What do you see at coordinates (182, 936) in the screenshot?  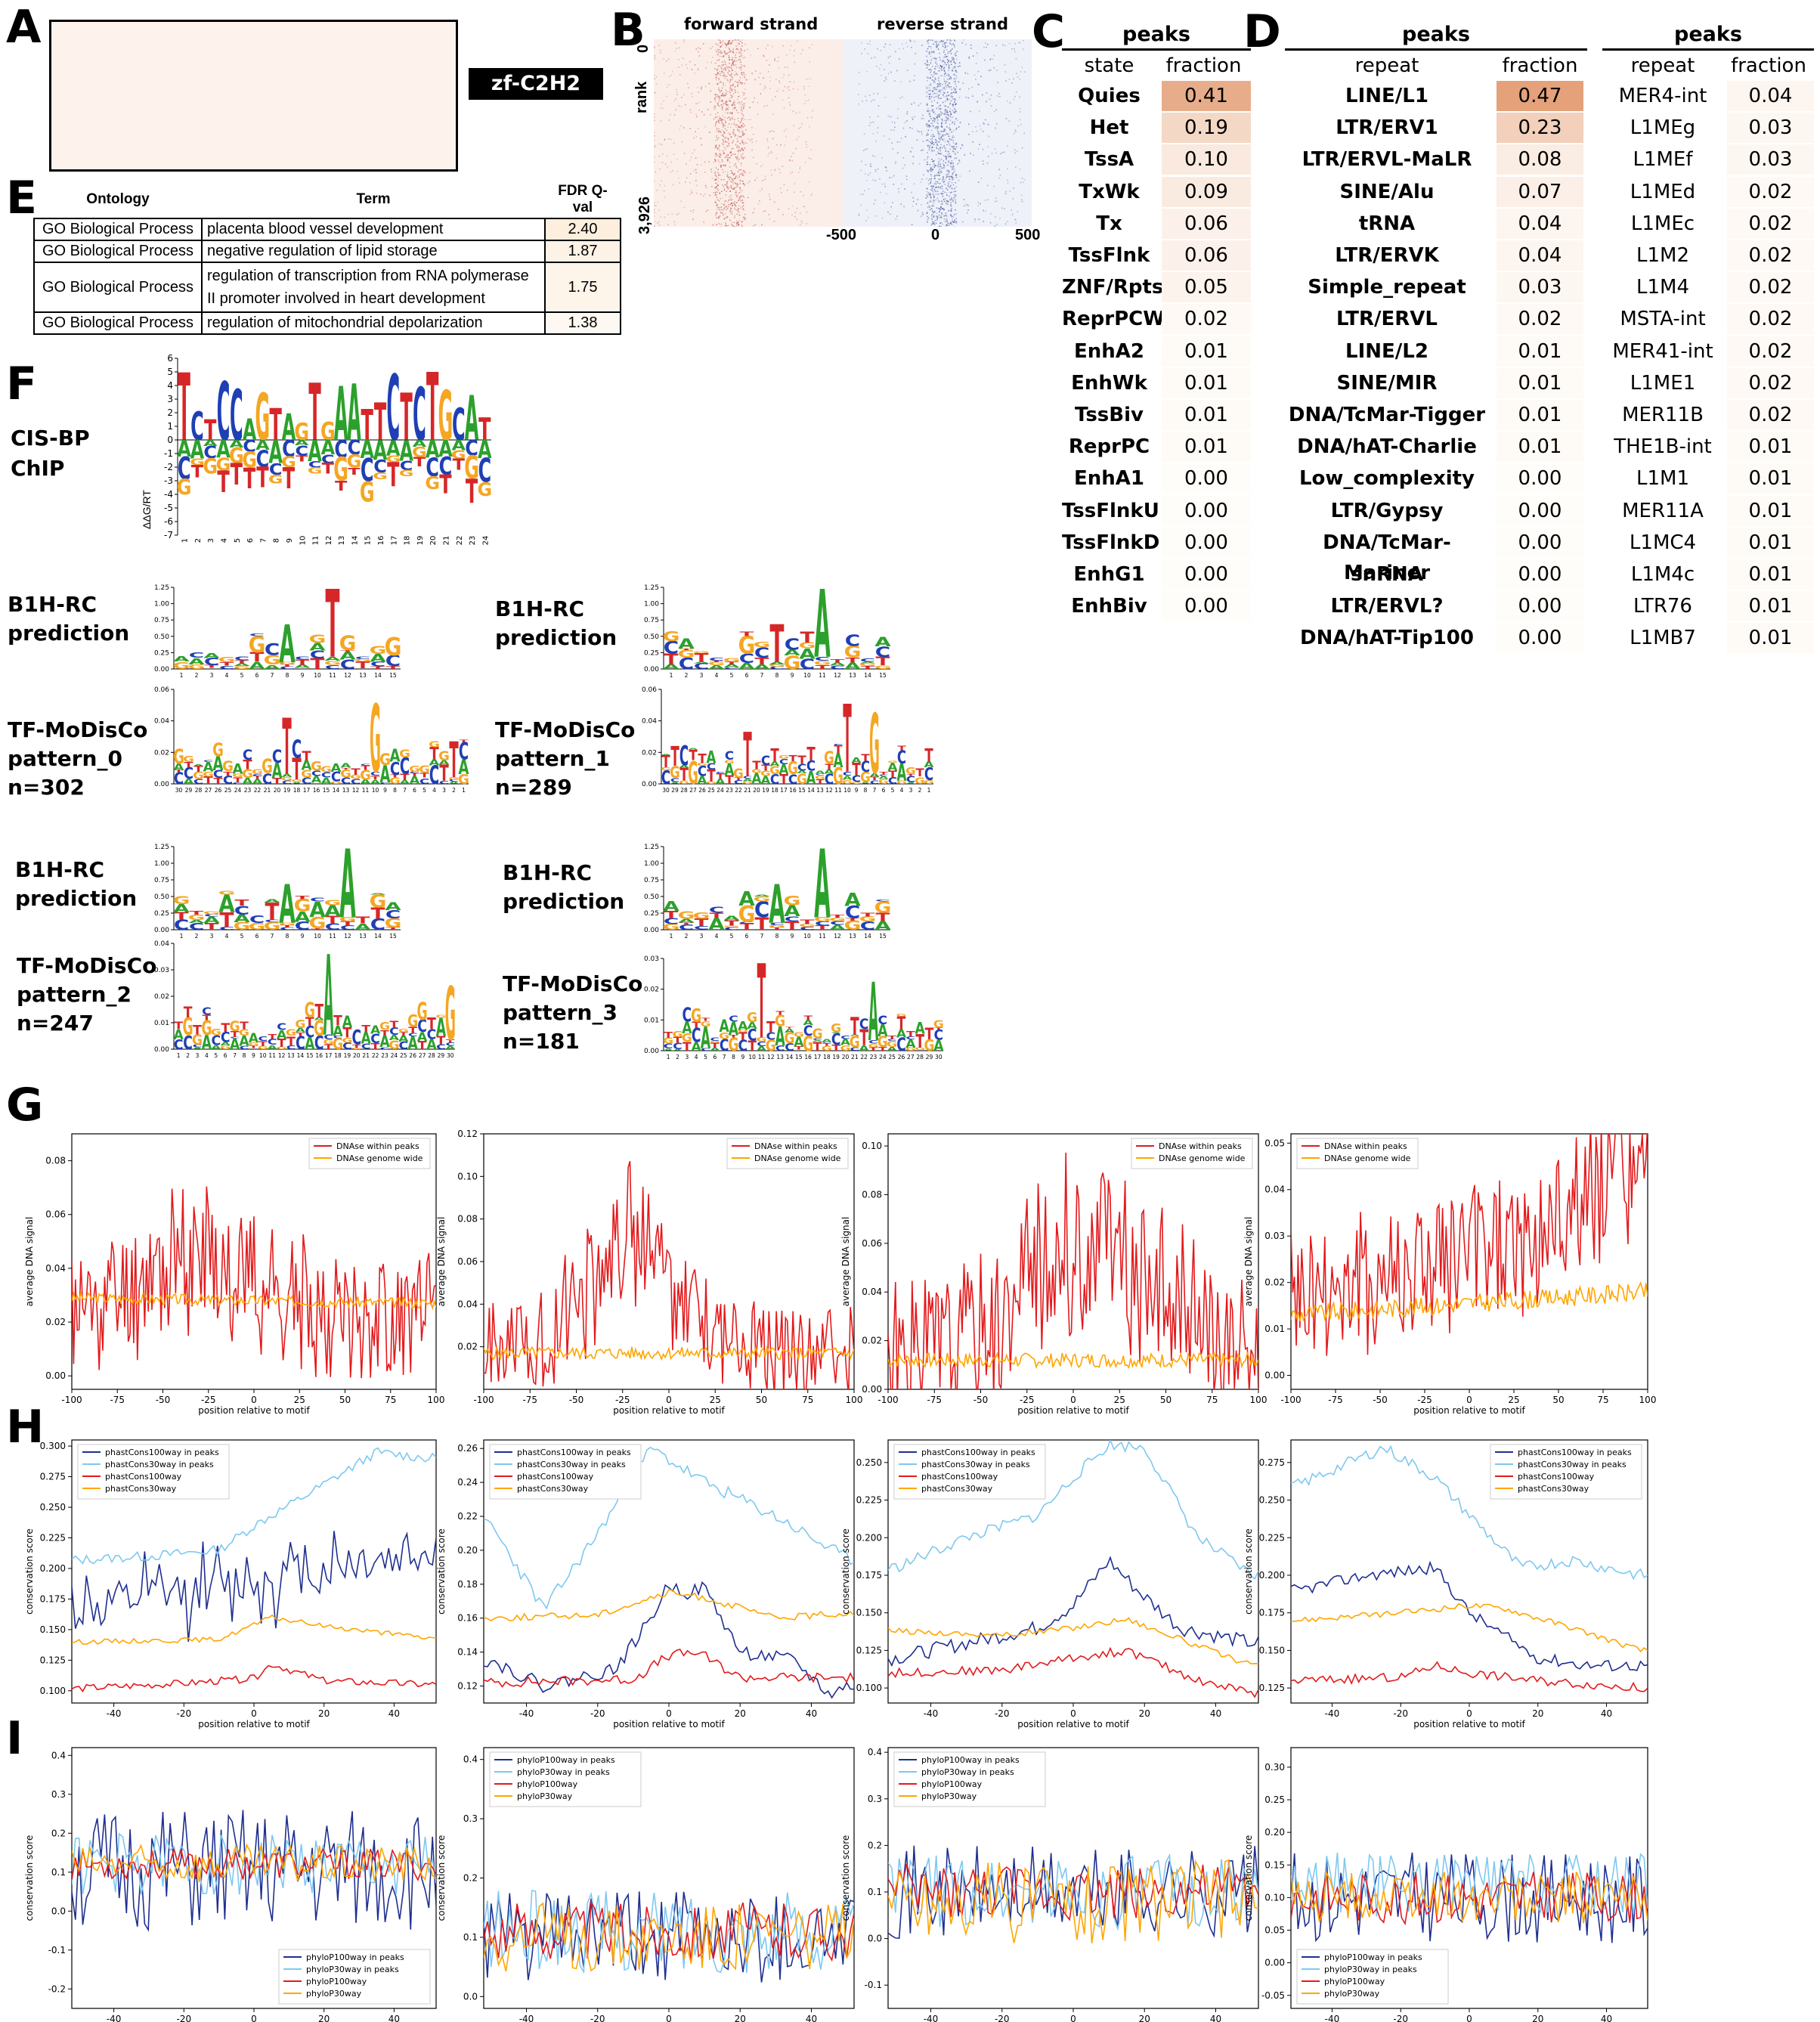 I see `svg-text: 1` at bounding box center [182, 936].